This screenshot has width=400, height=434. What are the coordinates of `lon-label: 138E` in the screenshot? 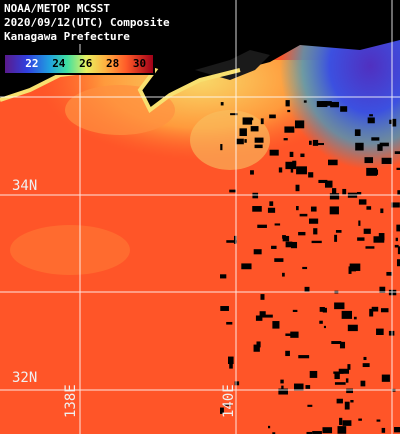 It's located at (71, 401).